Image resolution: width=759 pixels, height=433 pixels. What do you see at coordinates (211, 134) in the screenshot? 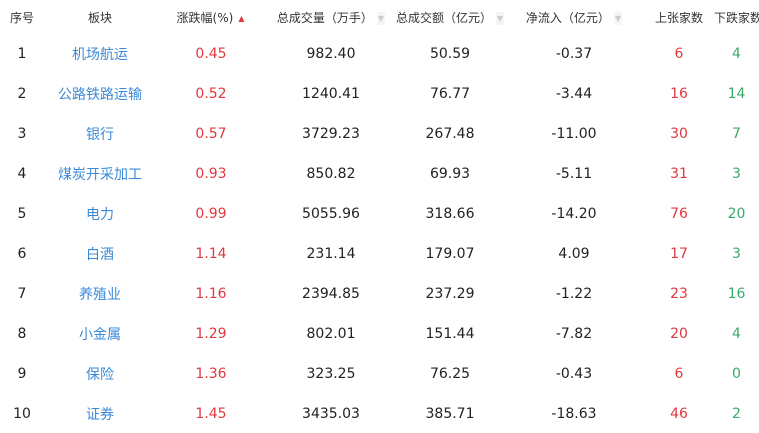
I see `change-pct: 0.57` at bounding box center [211, 134].